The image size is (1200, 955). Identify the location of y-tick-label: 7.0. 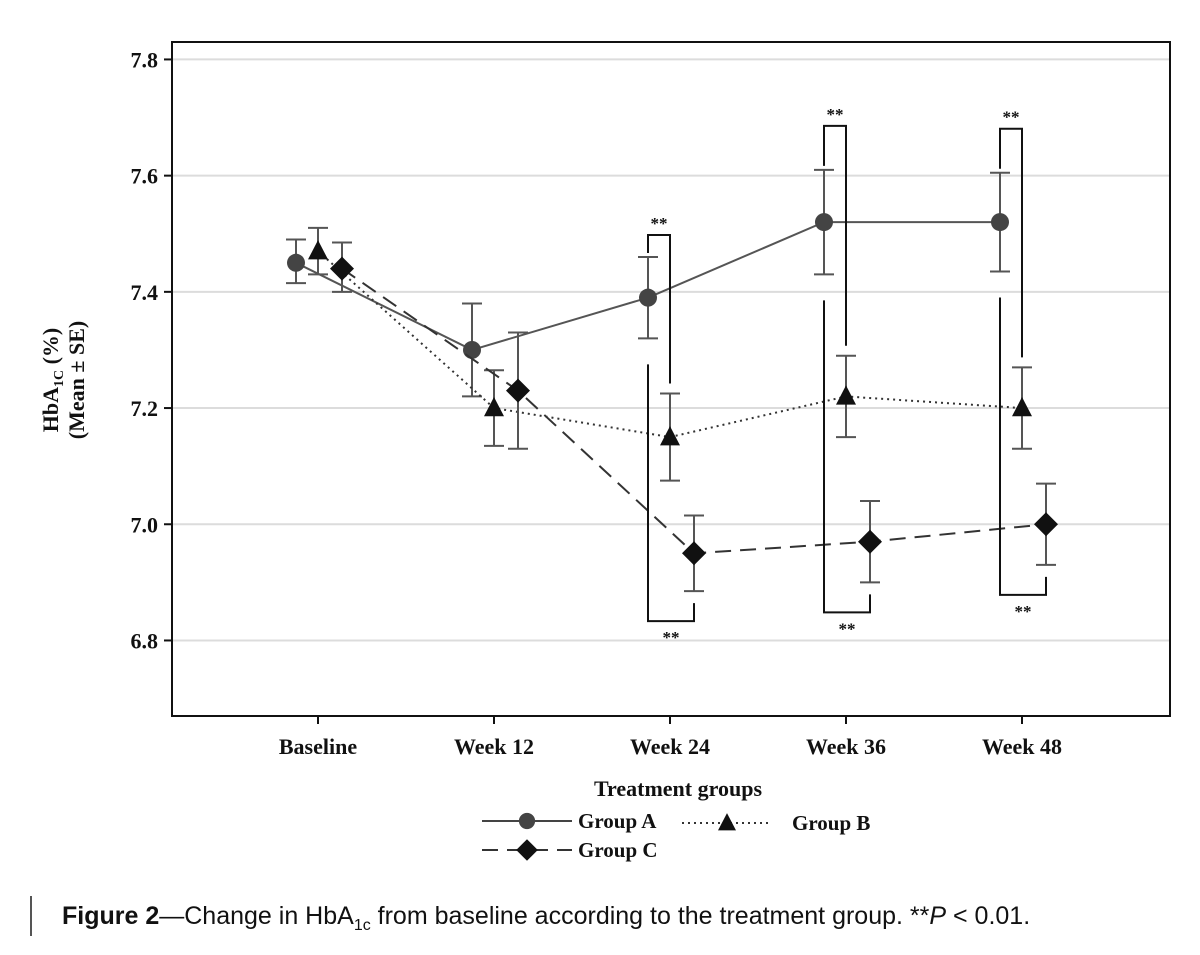
(145, 524).